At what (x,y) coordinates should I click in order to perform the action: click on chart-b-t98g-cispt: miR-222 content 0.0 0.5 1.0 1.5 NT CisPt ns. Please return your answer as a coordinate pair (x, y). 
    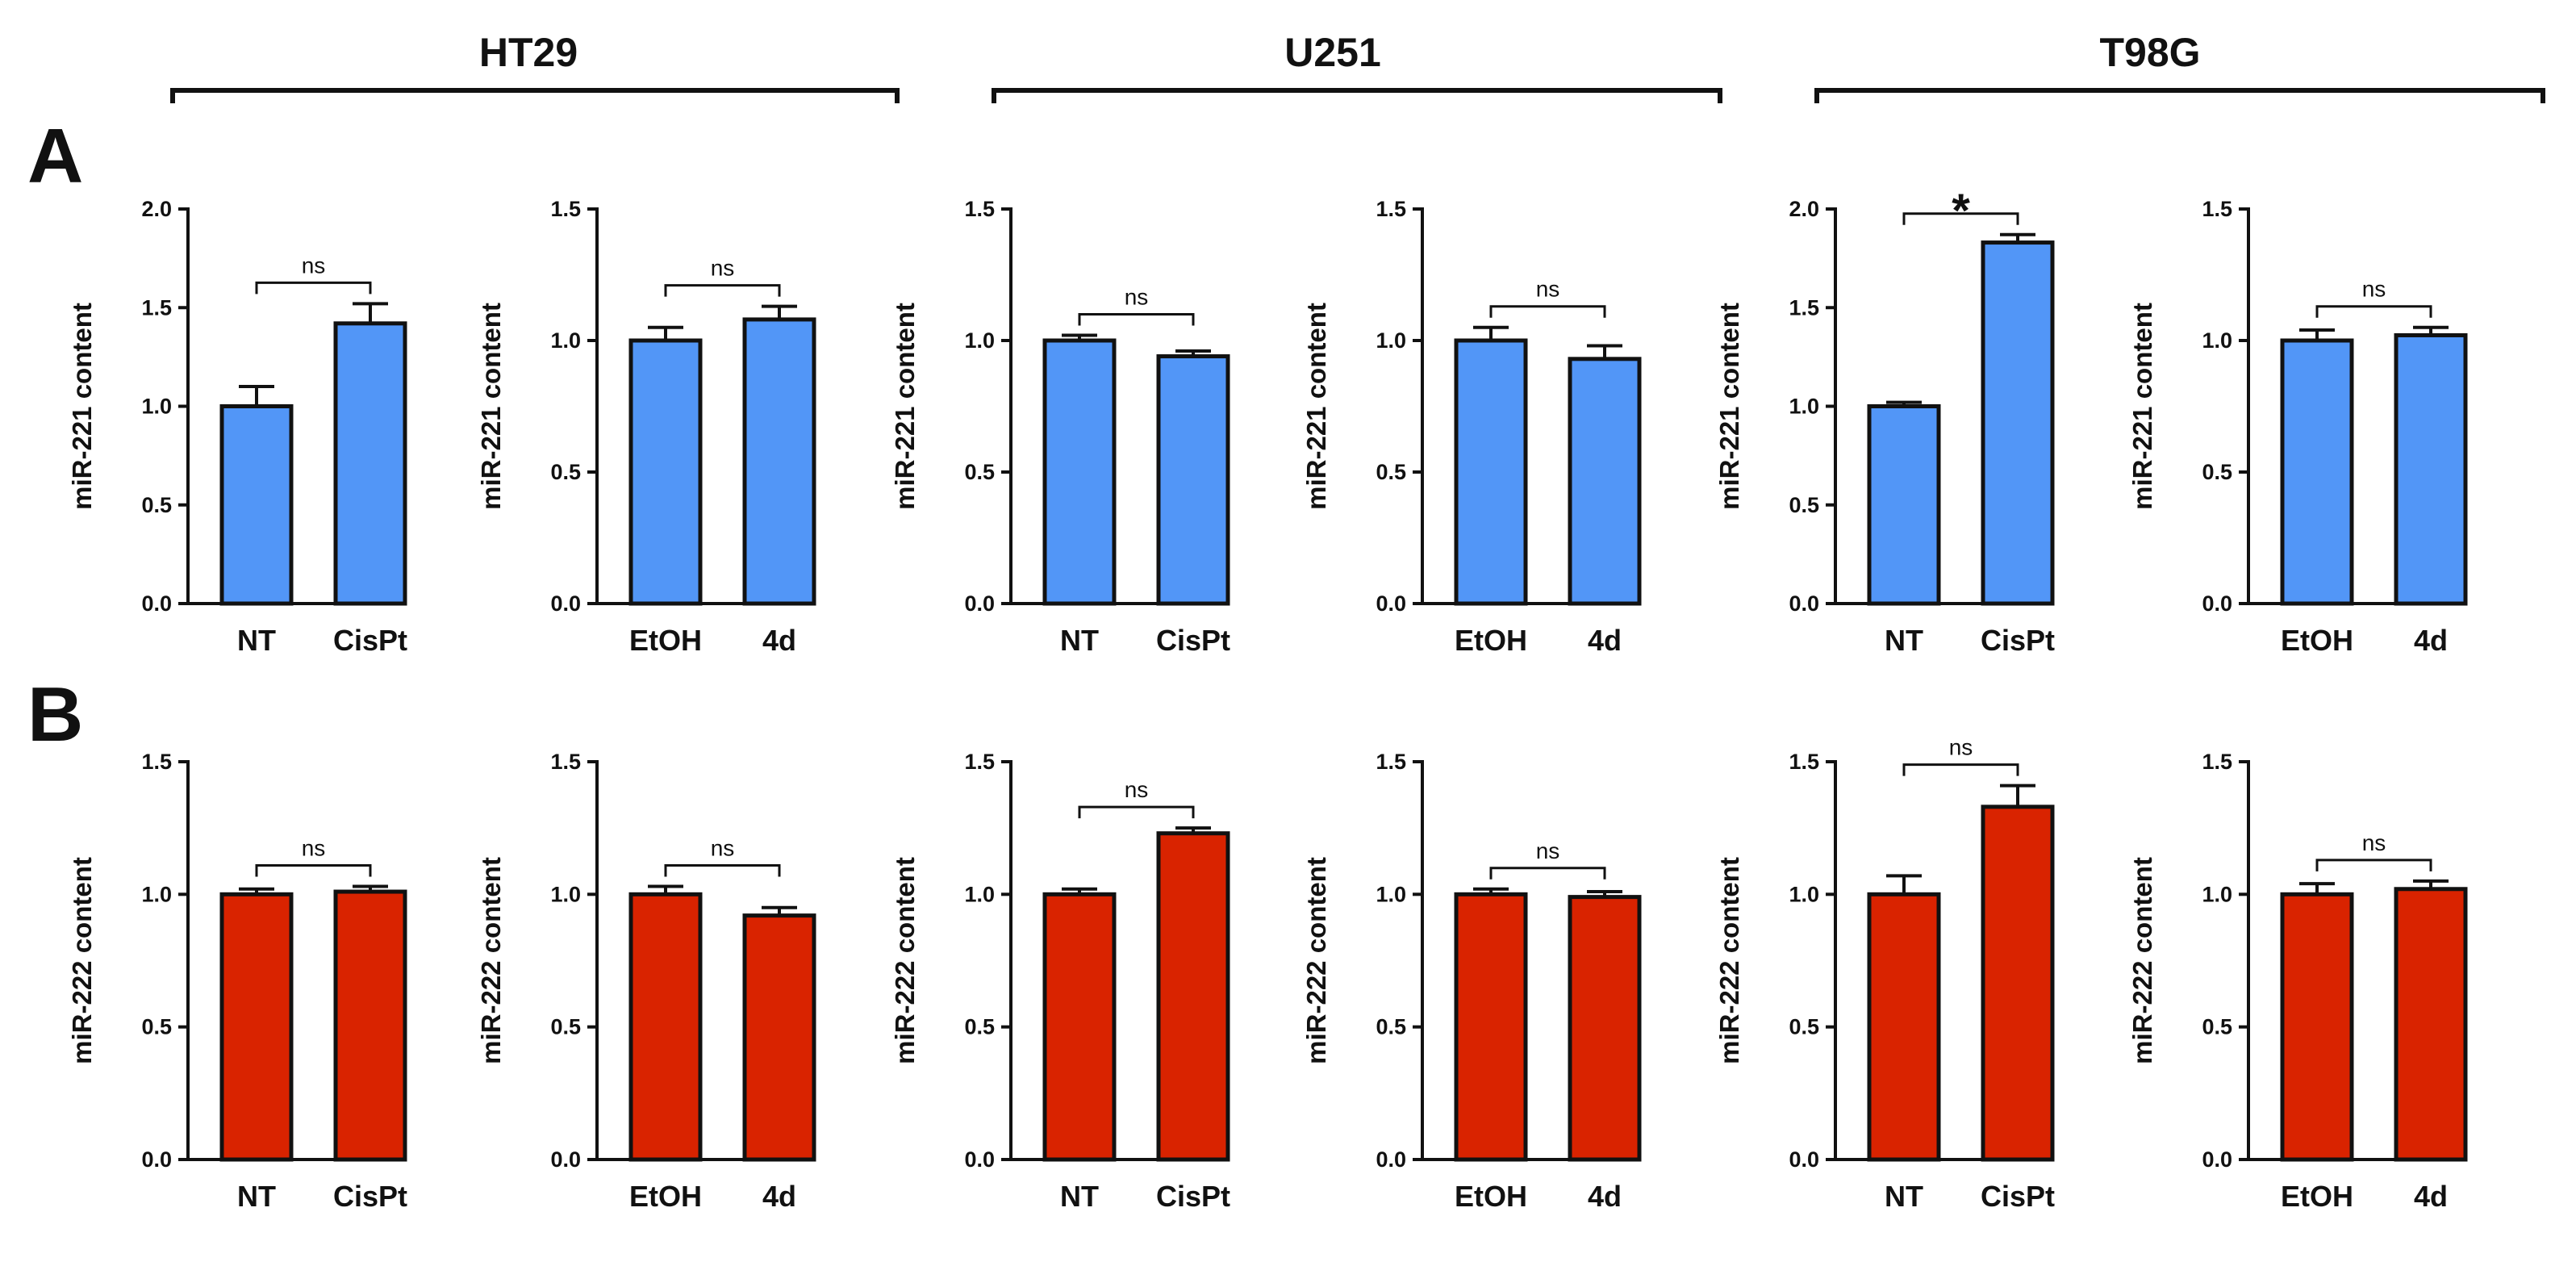
    Looking at the image, I should click on (1885, 974).